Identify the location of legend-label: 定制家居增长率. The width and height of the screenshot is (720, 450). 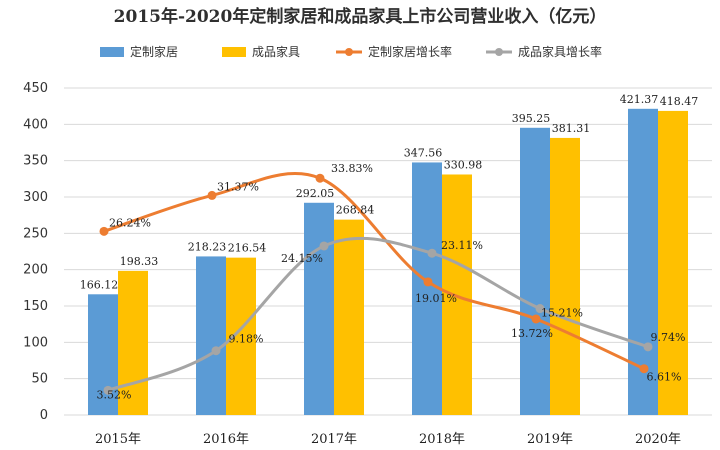
(410, 51).